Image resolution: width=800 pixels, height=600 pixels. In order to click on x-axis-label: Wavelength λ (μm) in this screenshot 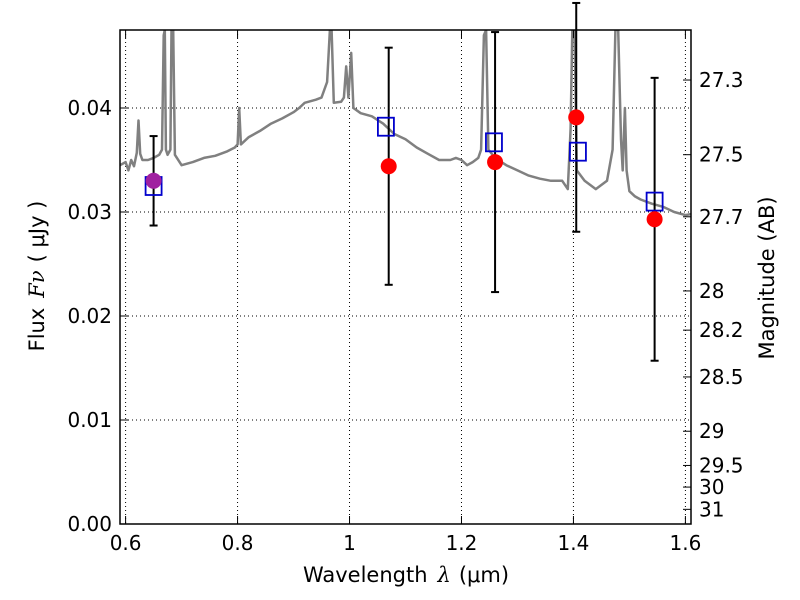, I will do `click(406, 575)`.